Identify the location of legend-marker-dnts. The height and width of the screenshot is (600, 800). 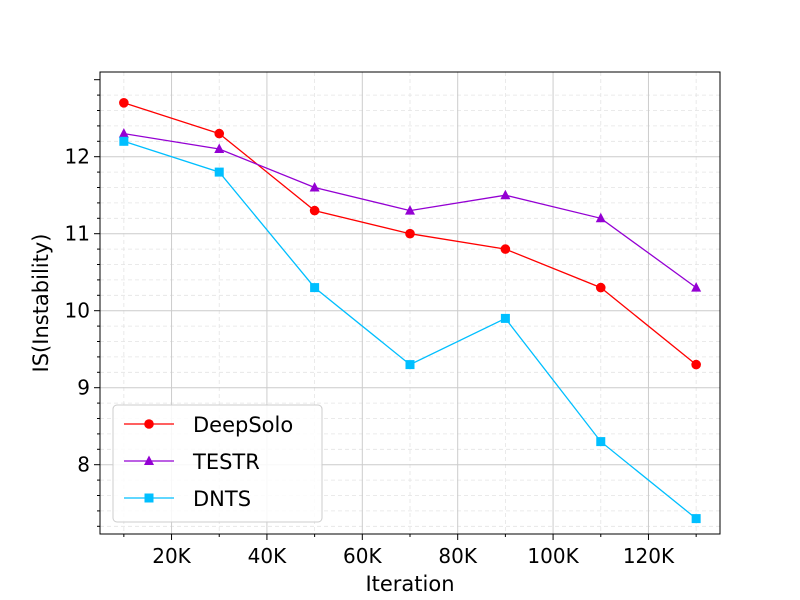
(149, 498).